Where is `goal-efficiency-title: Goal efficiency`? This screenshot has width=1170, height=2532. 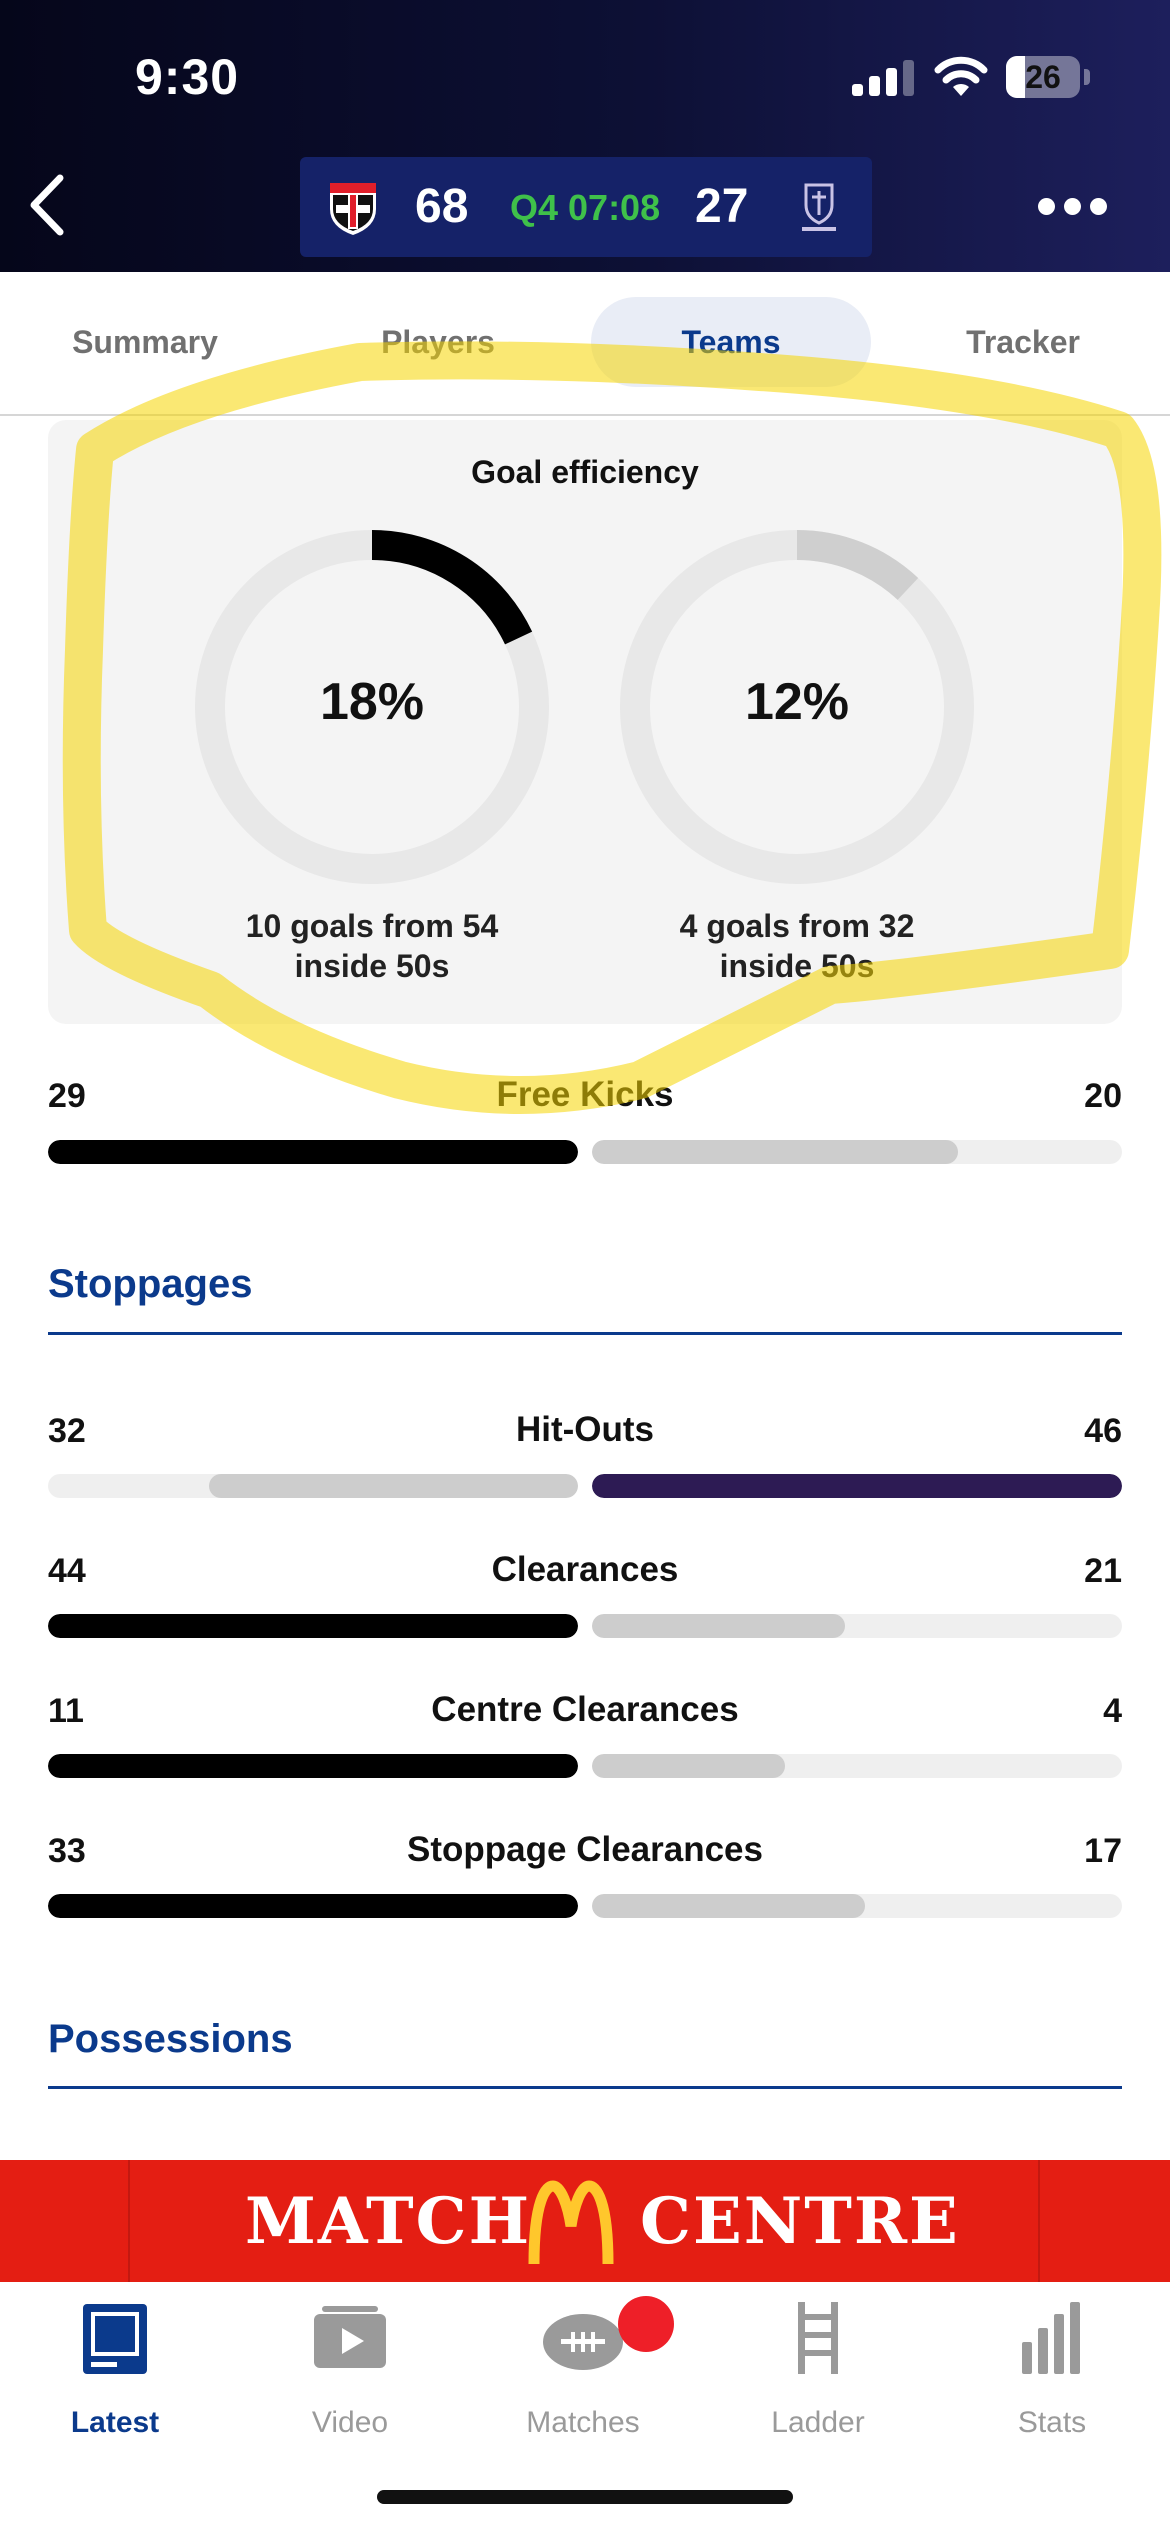
goal-efficiency-title: Goal efficiency is located at coordinates (585, 472).